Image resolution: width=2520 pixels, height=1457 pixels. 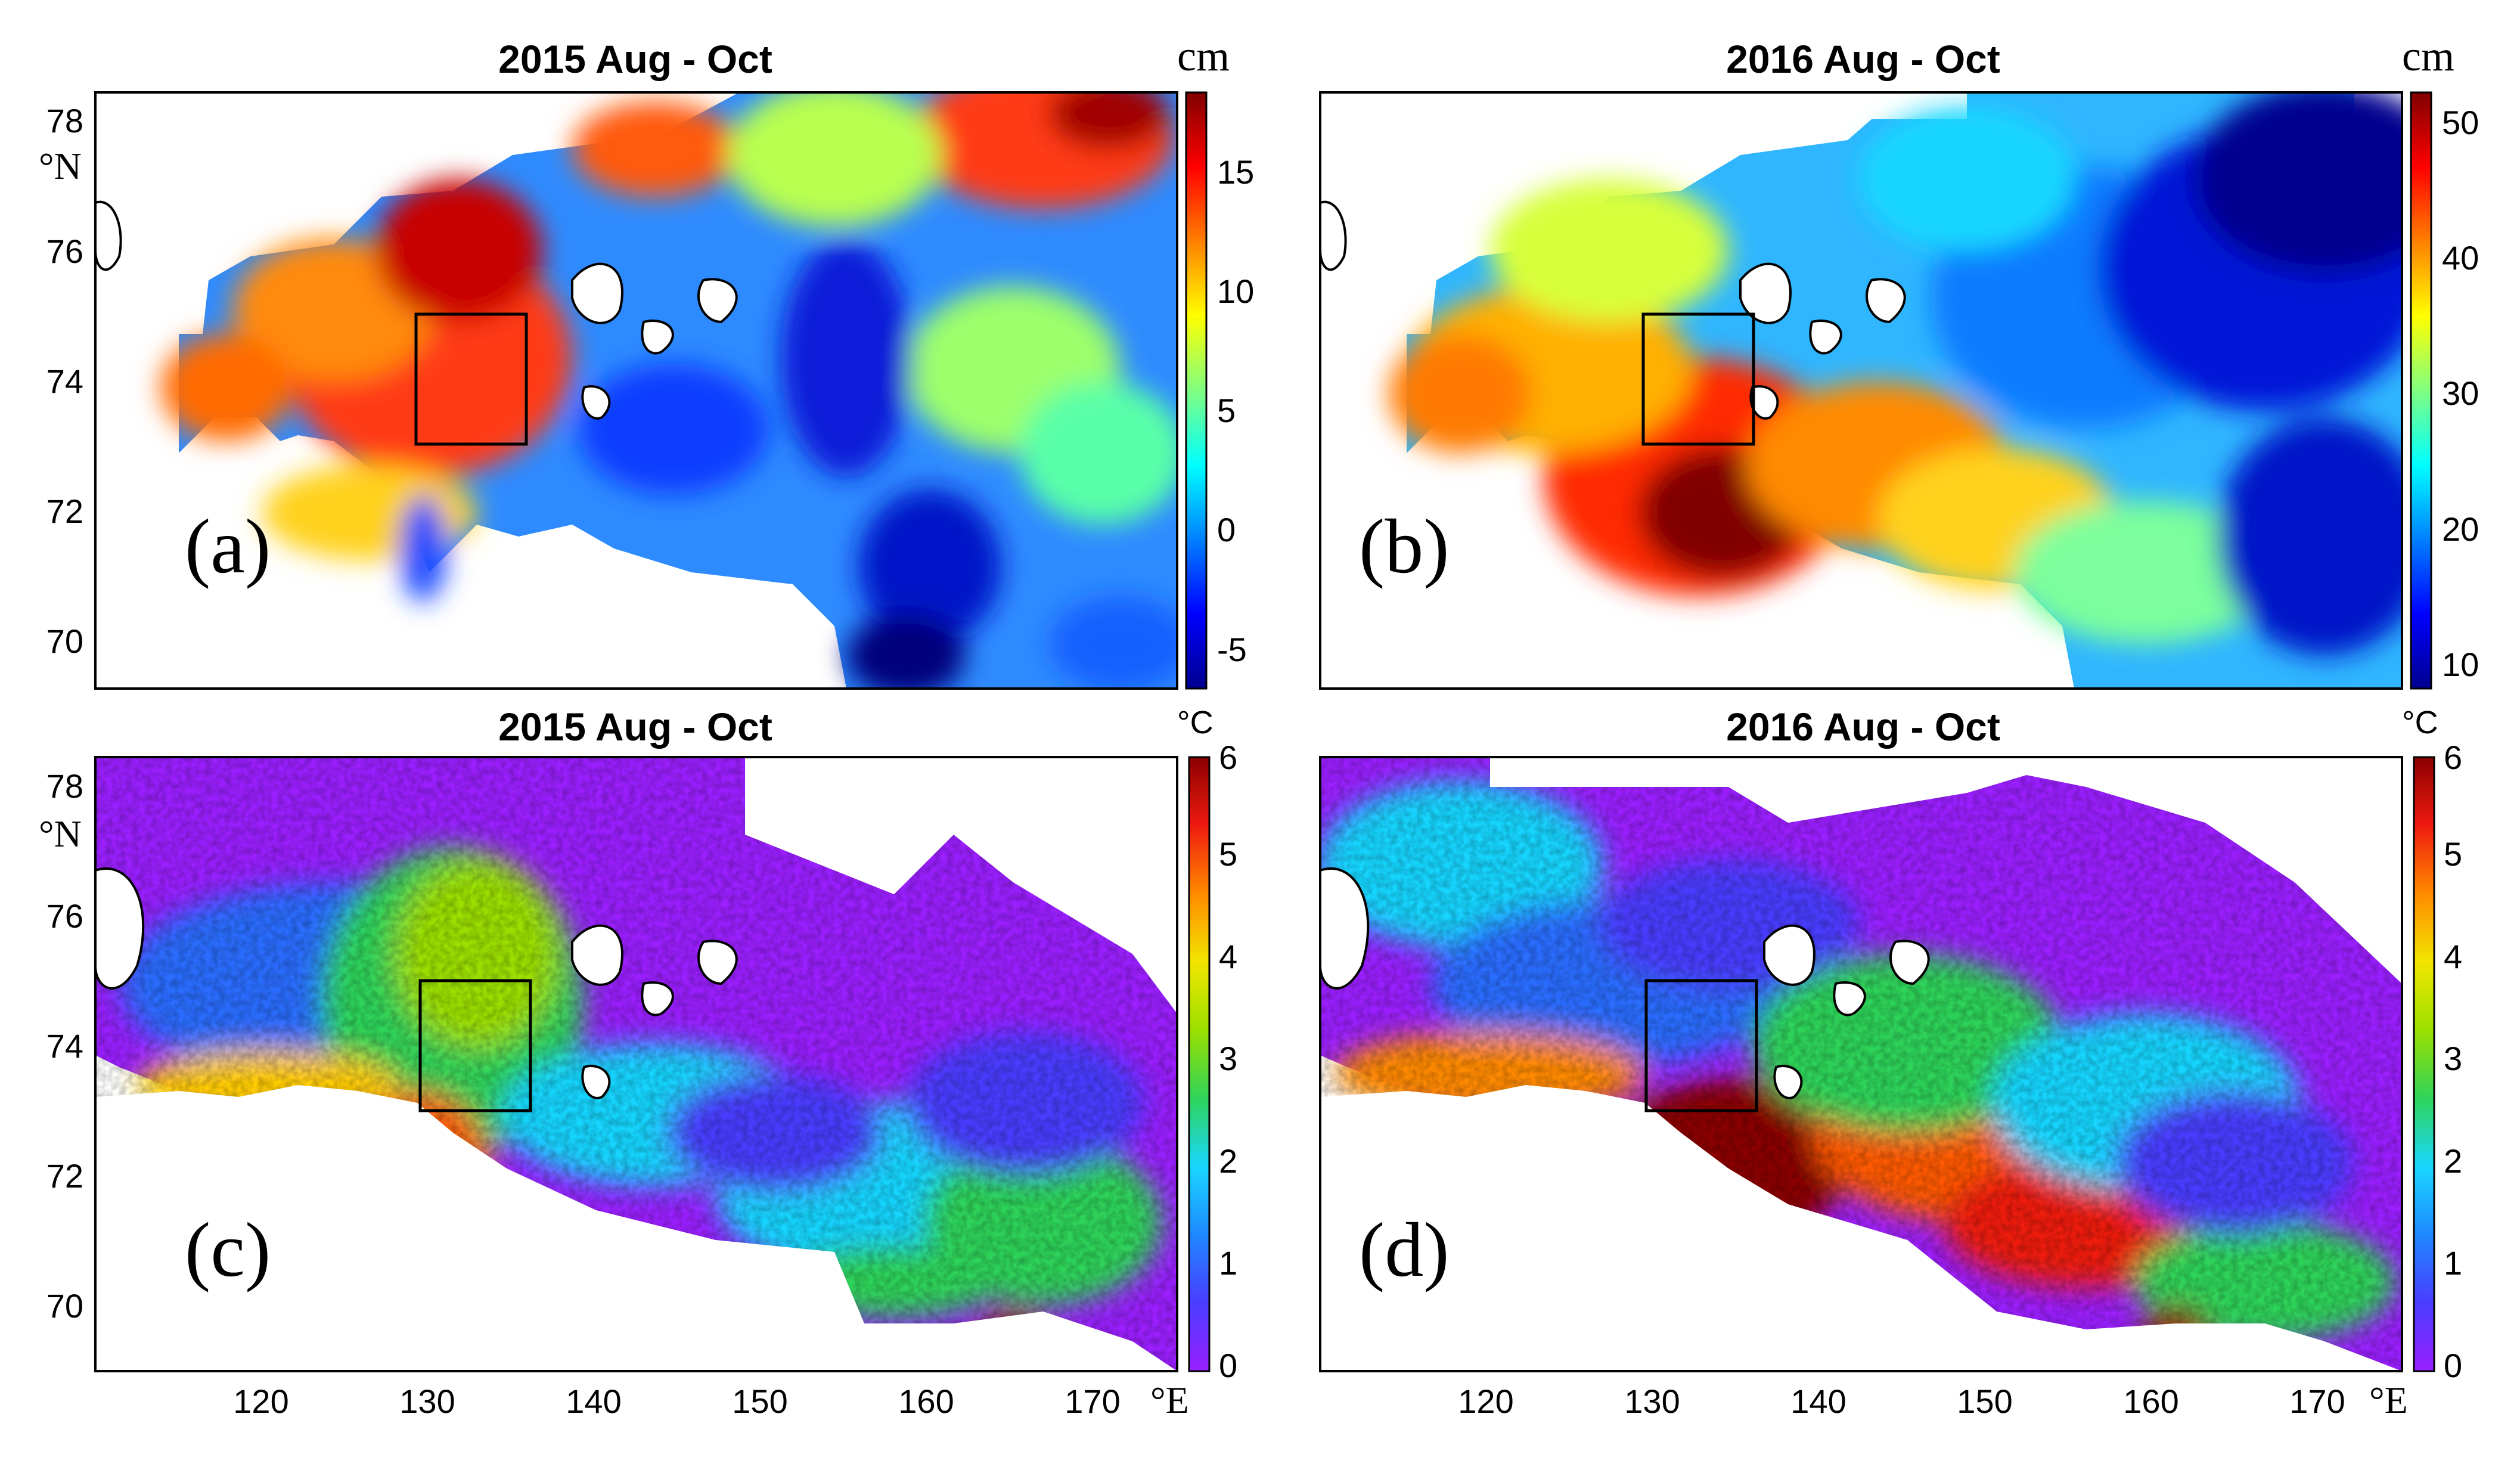 I want to click on panel-c-unit: °C, so click(x=1195, y=722).